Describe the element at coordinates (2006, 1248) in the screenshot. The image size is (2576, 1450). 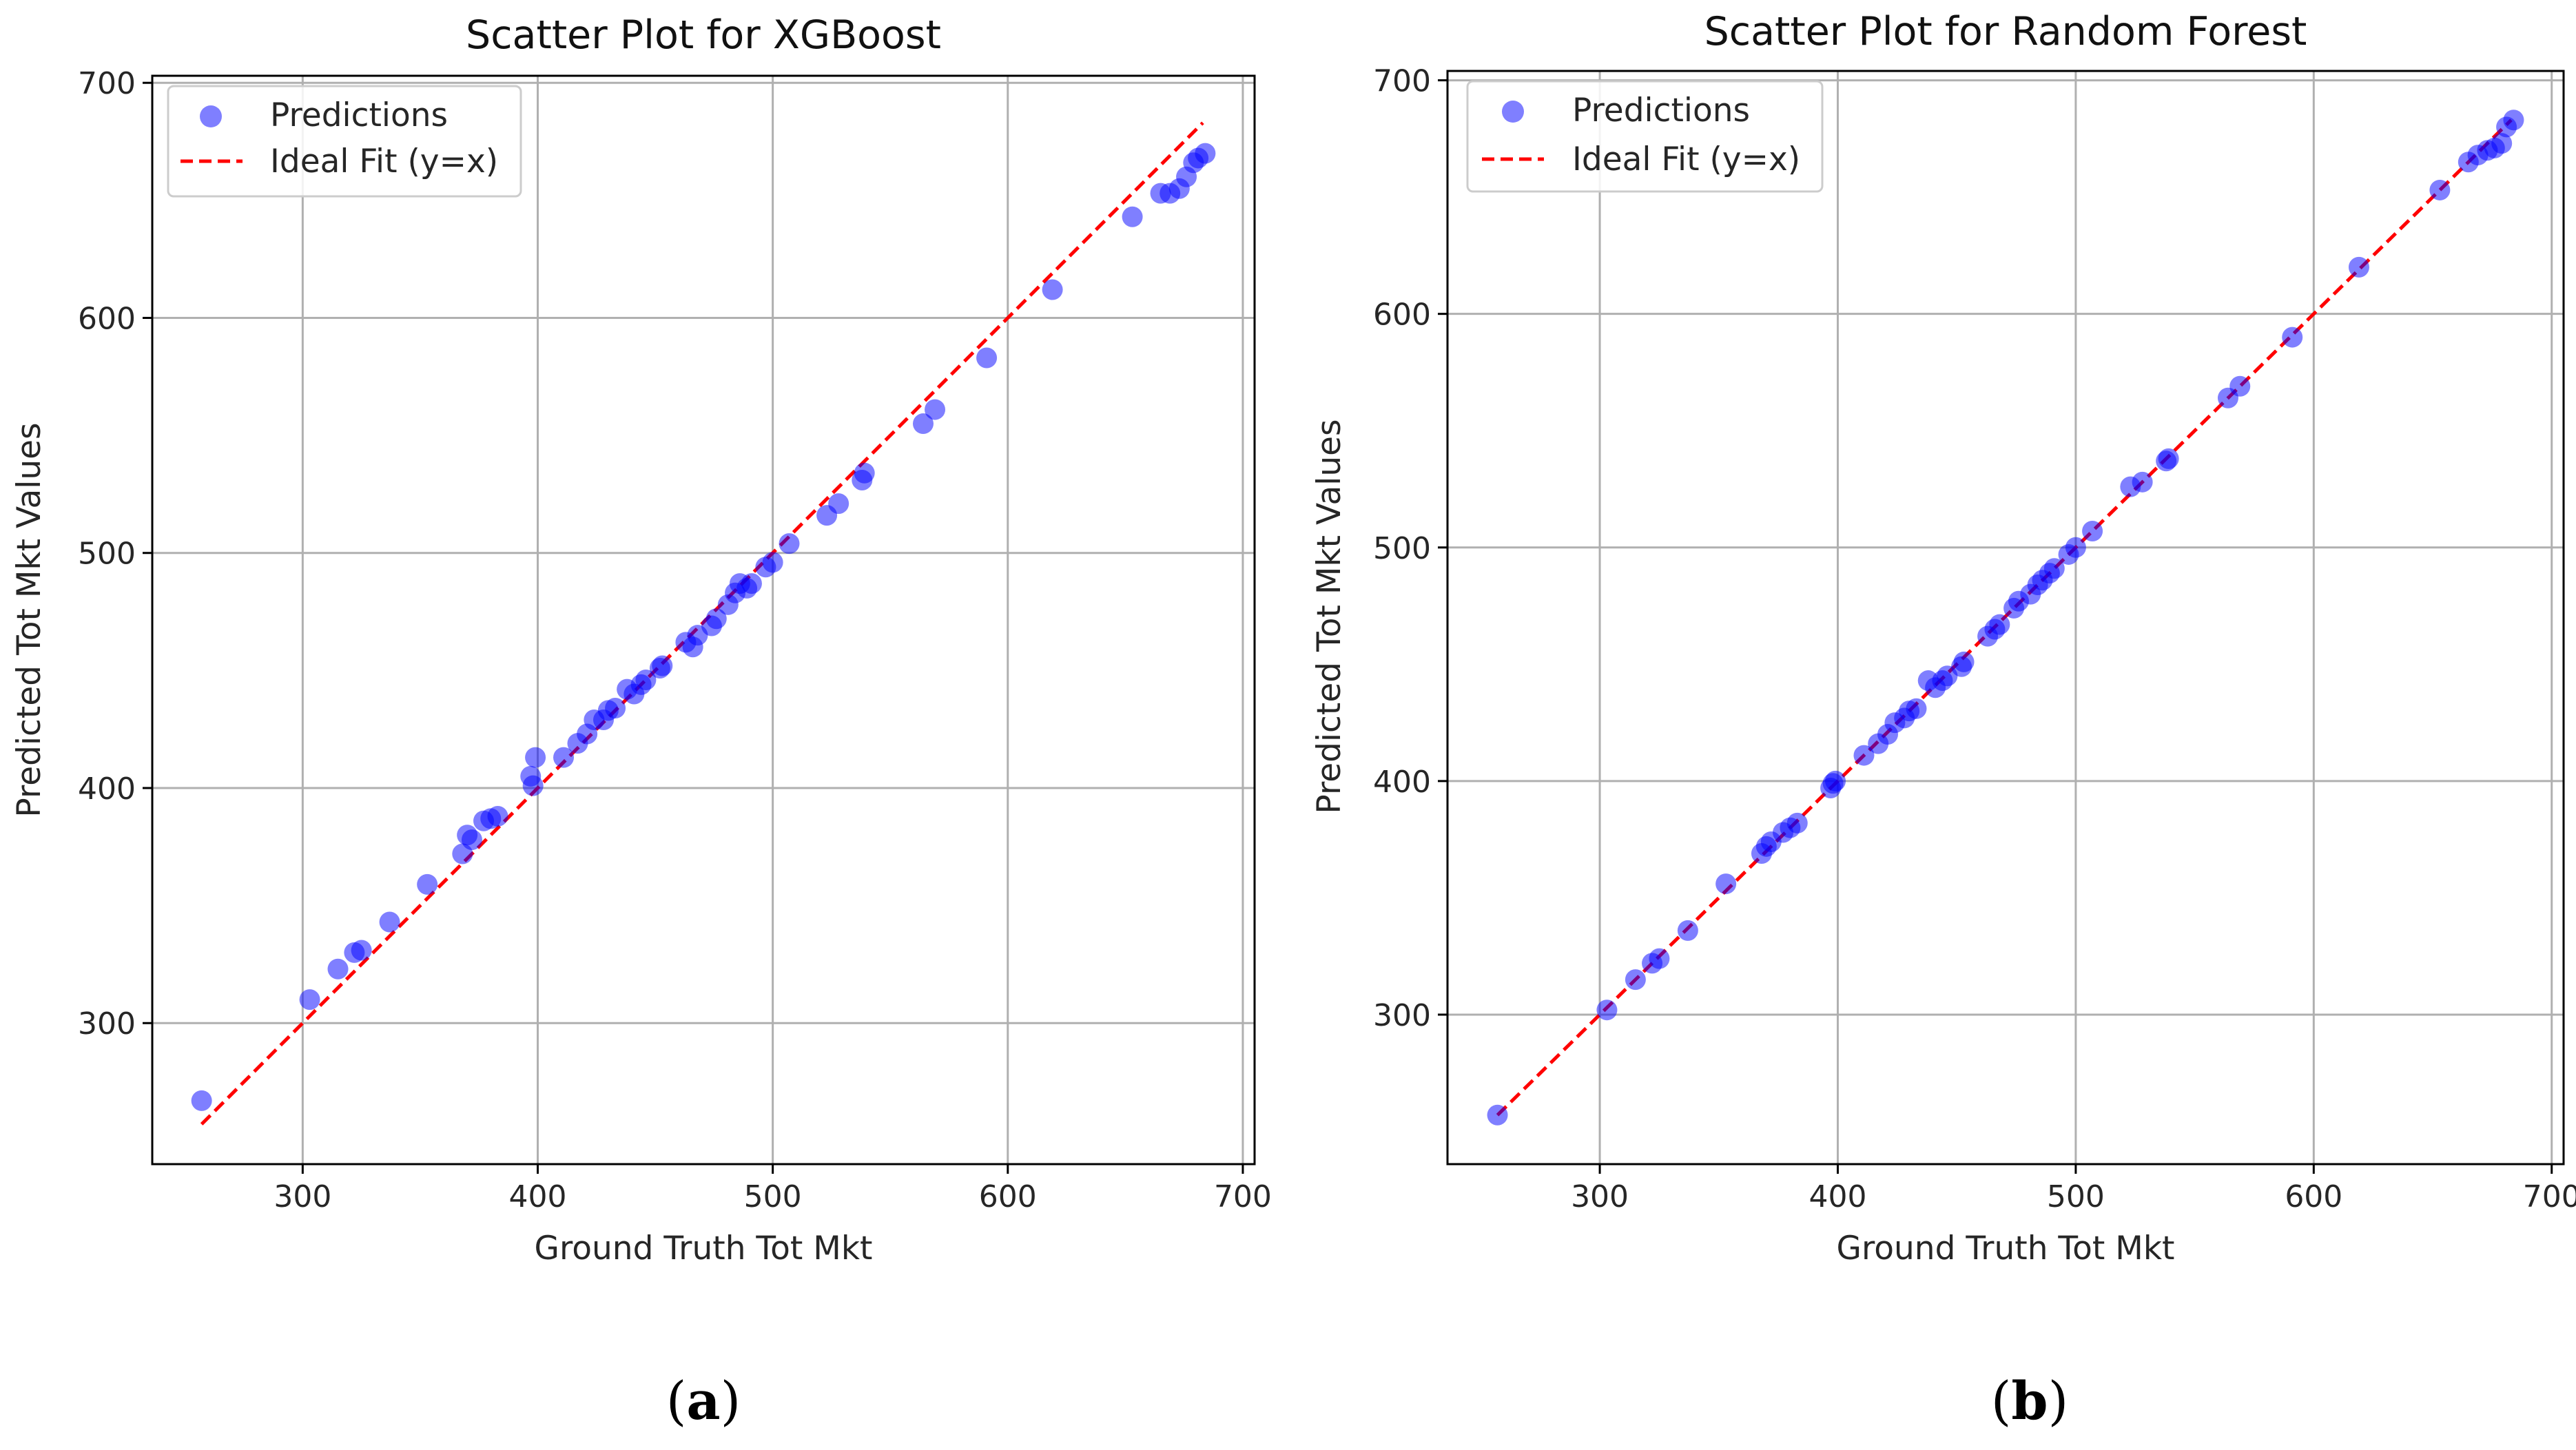
I see `x-axis-label-b: Ground Truth Tot Mkt` at that location.